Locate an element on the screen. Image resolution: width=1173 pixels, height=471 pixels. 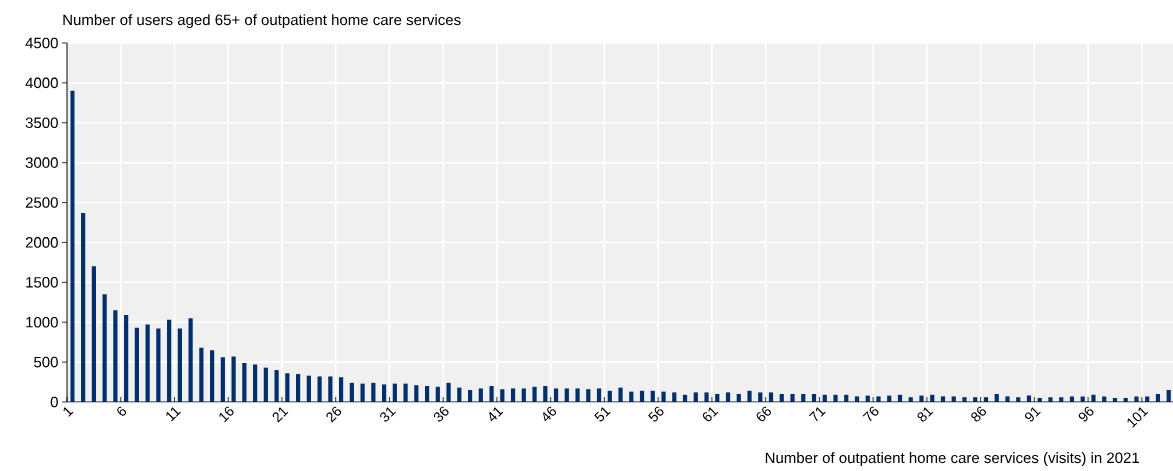
x-tick-label: 36 is located at coordinates (441, 414).